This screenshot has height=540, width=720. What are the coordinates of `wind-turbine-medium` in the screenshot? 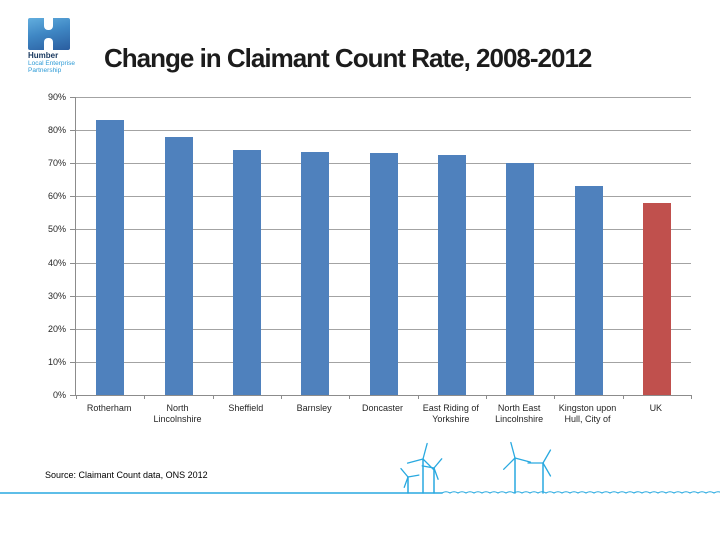 It's located at (432, 476).